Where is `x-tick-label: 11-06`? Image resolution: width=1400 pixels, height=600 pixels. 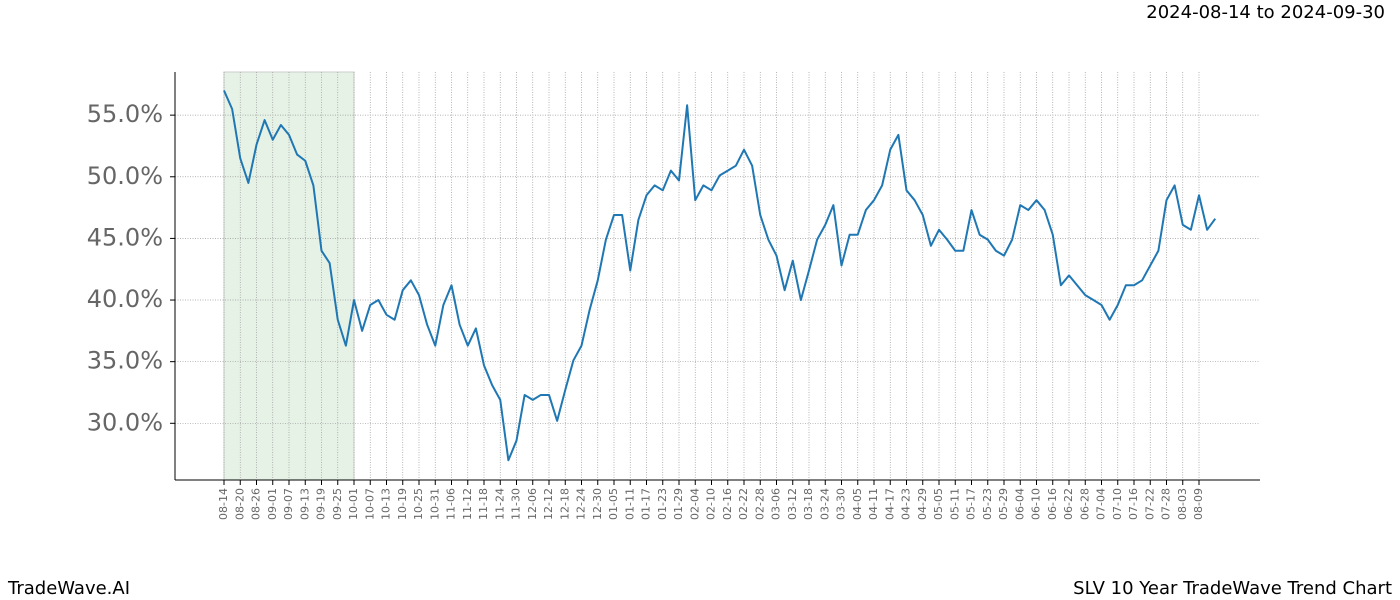
x-tick-label: 11-06 is located at coordinates (451, 504).